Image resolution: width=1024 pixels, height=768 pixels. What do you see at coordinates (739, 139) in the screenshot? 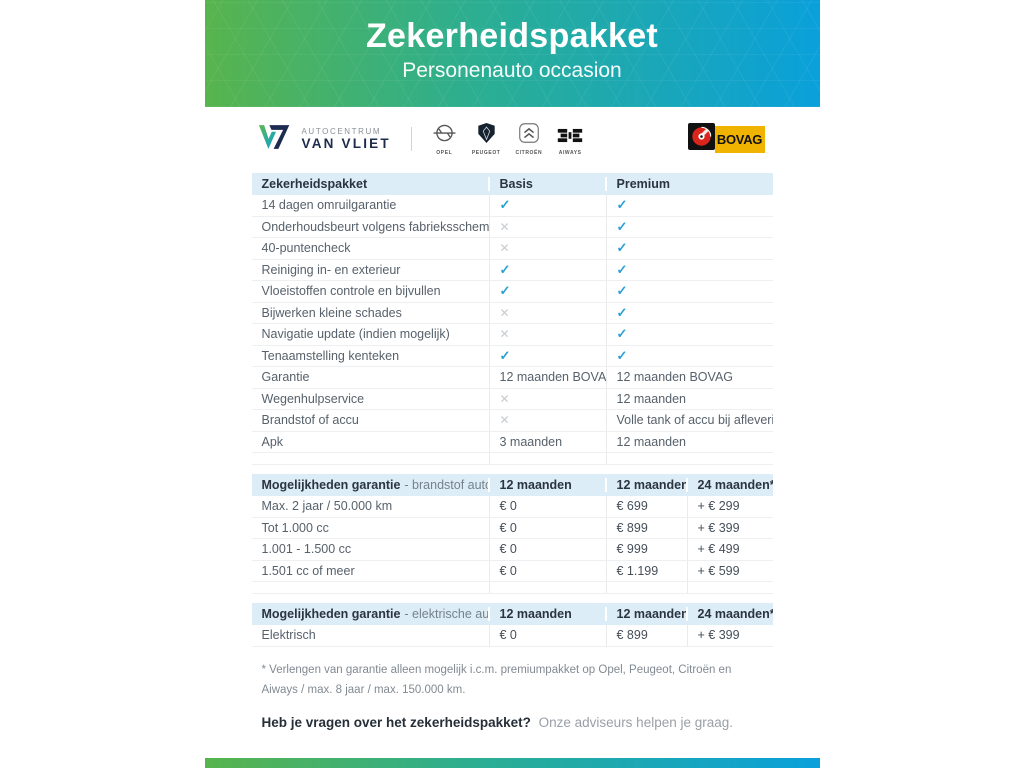
I see `bovag-wordmark: BOVAG` at bounding box center [739, 139].